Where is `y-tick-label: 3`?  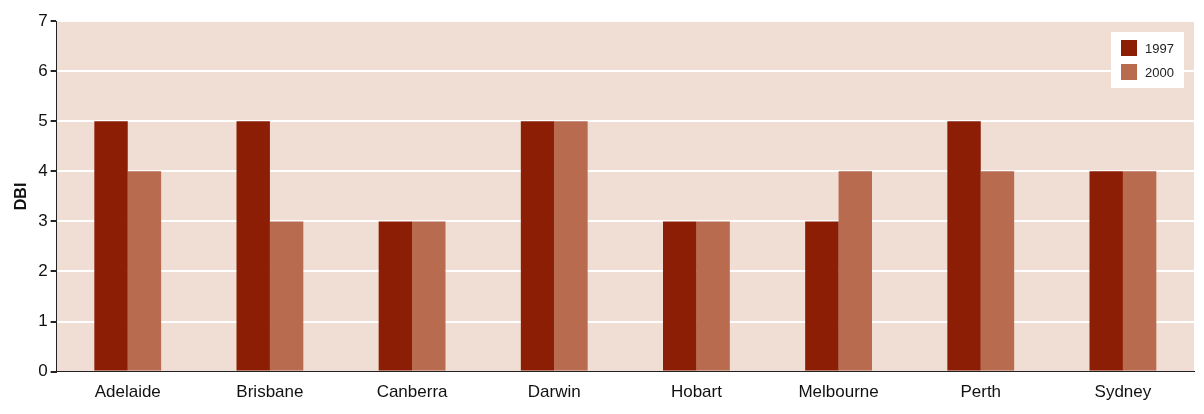 y-tick-label: 3 is located at coordinates (43, 221).